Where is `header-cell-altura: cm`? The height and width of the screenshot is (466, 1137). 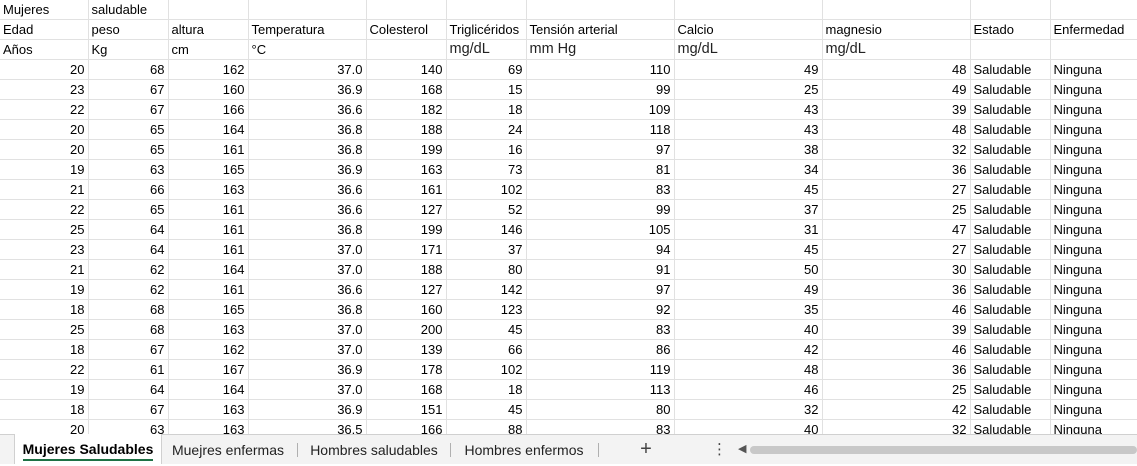
header-cell-altura: cm is located at coordinates (208, 49).